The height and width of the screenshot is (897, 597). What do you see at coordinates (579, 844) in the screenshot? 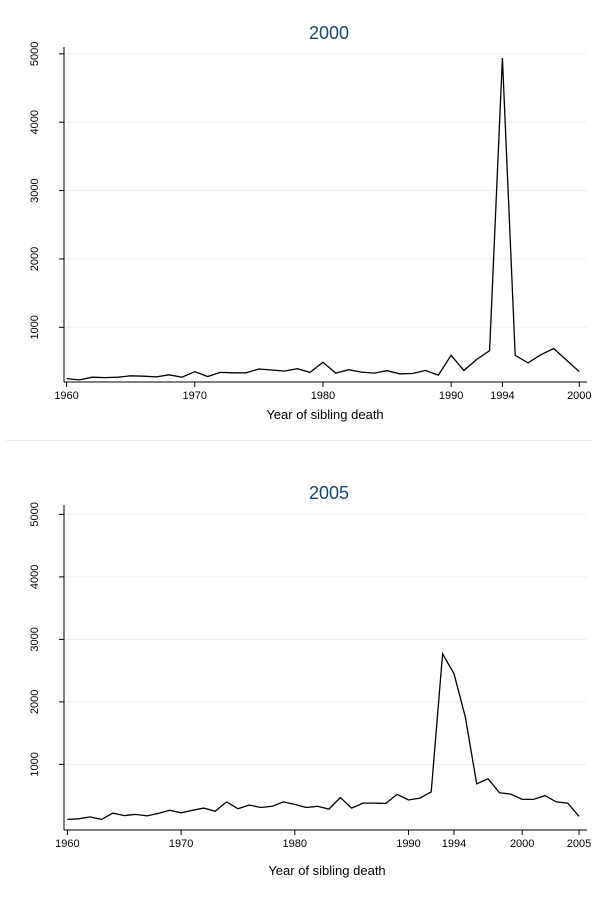
I see `x-tick-label: 2005` at bounding box center [579, 844].